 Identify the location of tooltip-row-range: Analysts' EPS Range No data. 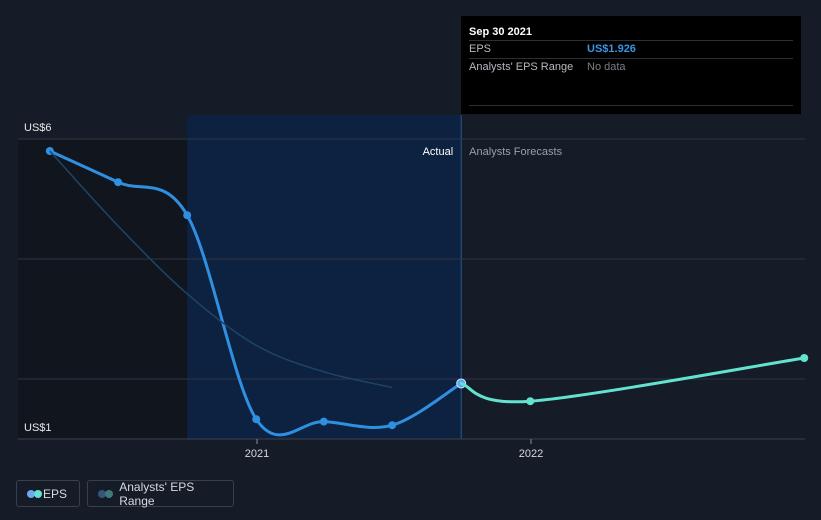
(631, 67).